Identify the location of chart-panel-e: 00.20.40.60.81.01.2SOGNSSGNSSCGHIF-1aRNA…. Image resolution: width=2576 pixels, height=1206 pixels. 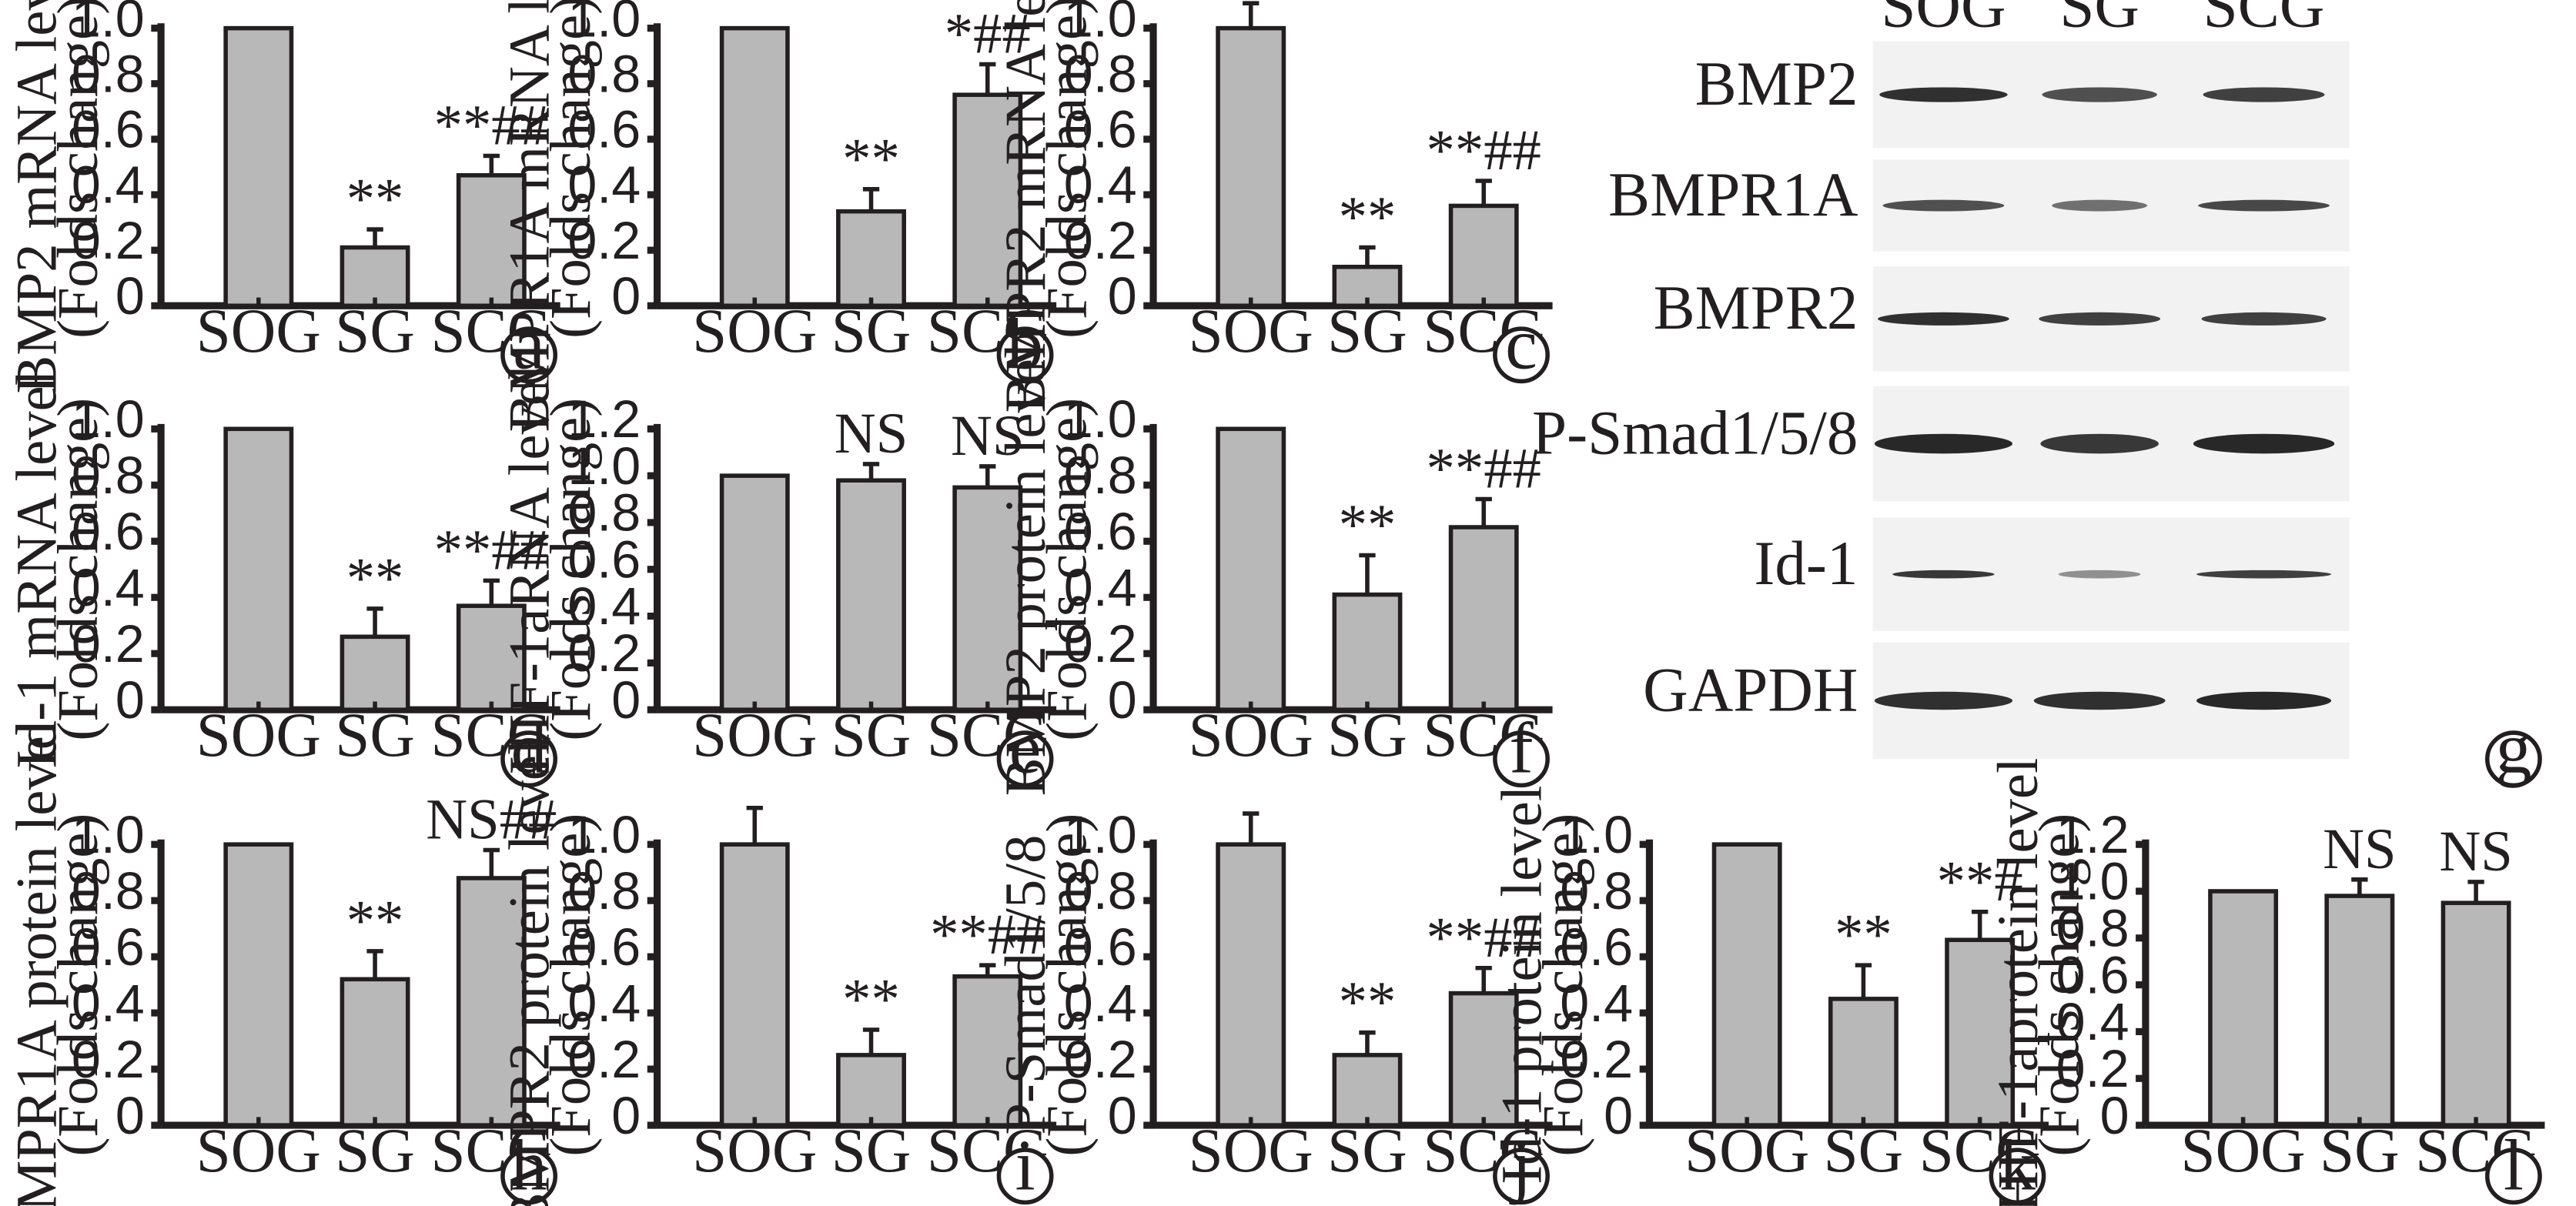
(777, 576).